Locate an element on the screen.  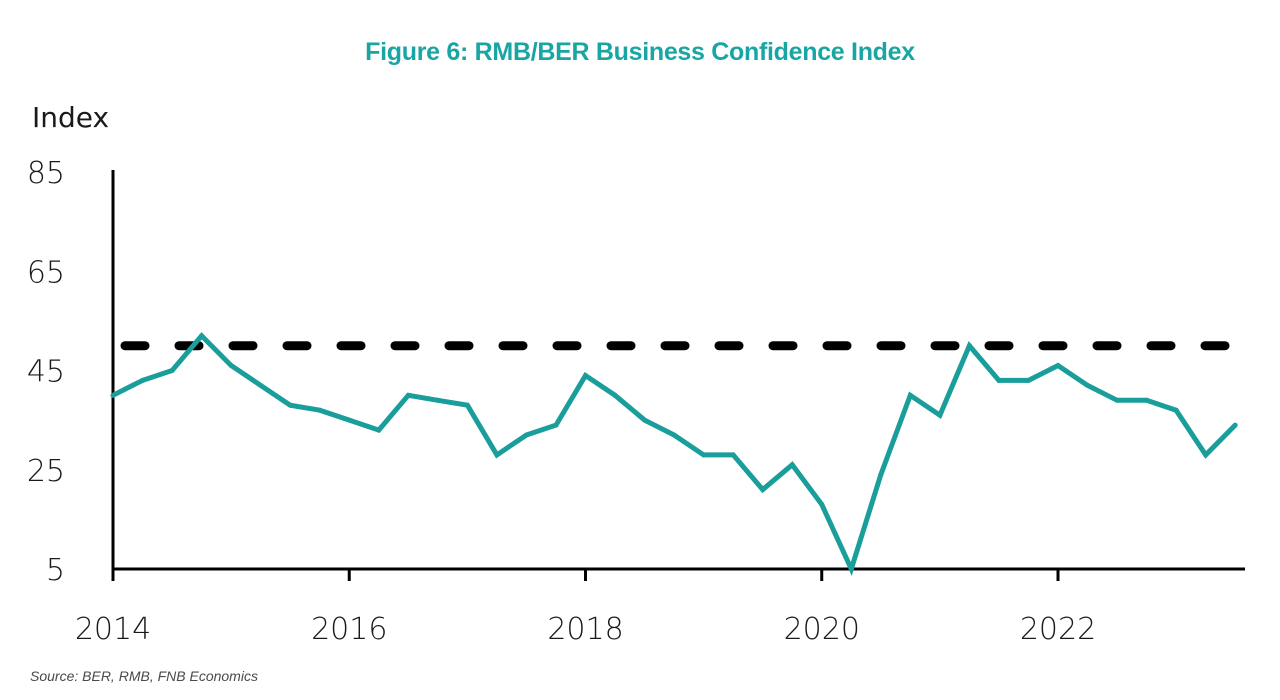
data-point-2021Q2 is located at coordinates (969, 346).